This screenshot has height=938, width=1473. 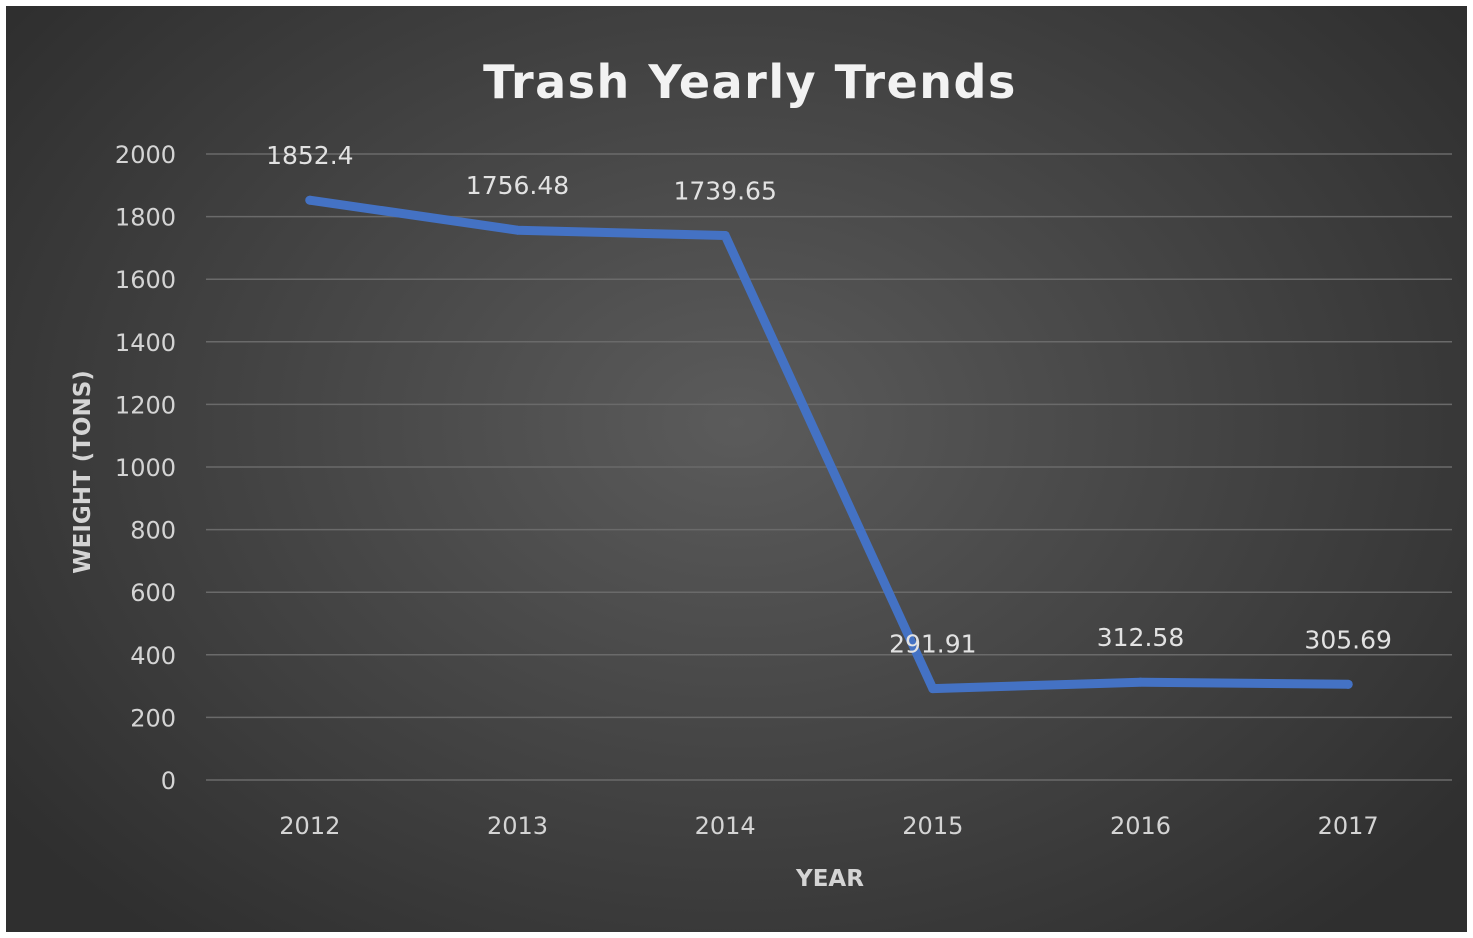 What do you see at coordinates (750, 82) in the screenshot?
I see `chart-title: Trash Yearly Trends` at bounding box center [750, 82].